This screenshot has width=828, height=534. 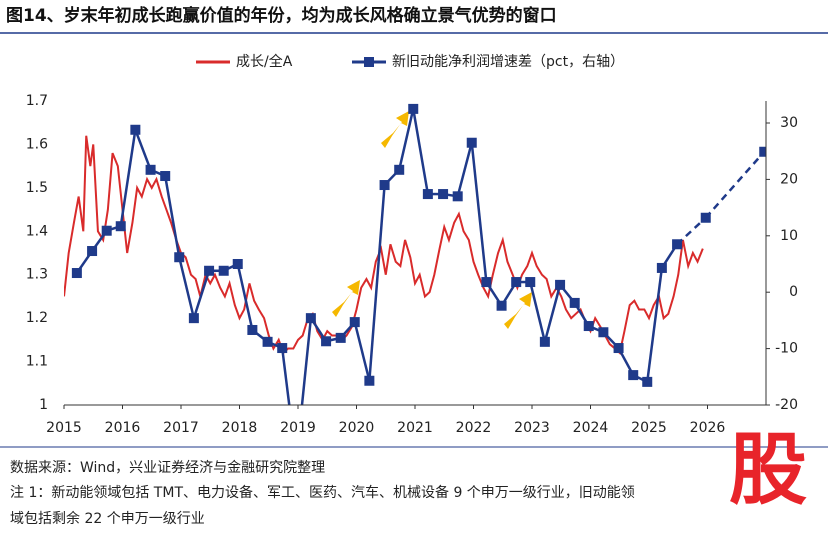 I want to click on x-tick-label: 2020, so click(x=357, y=428).